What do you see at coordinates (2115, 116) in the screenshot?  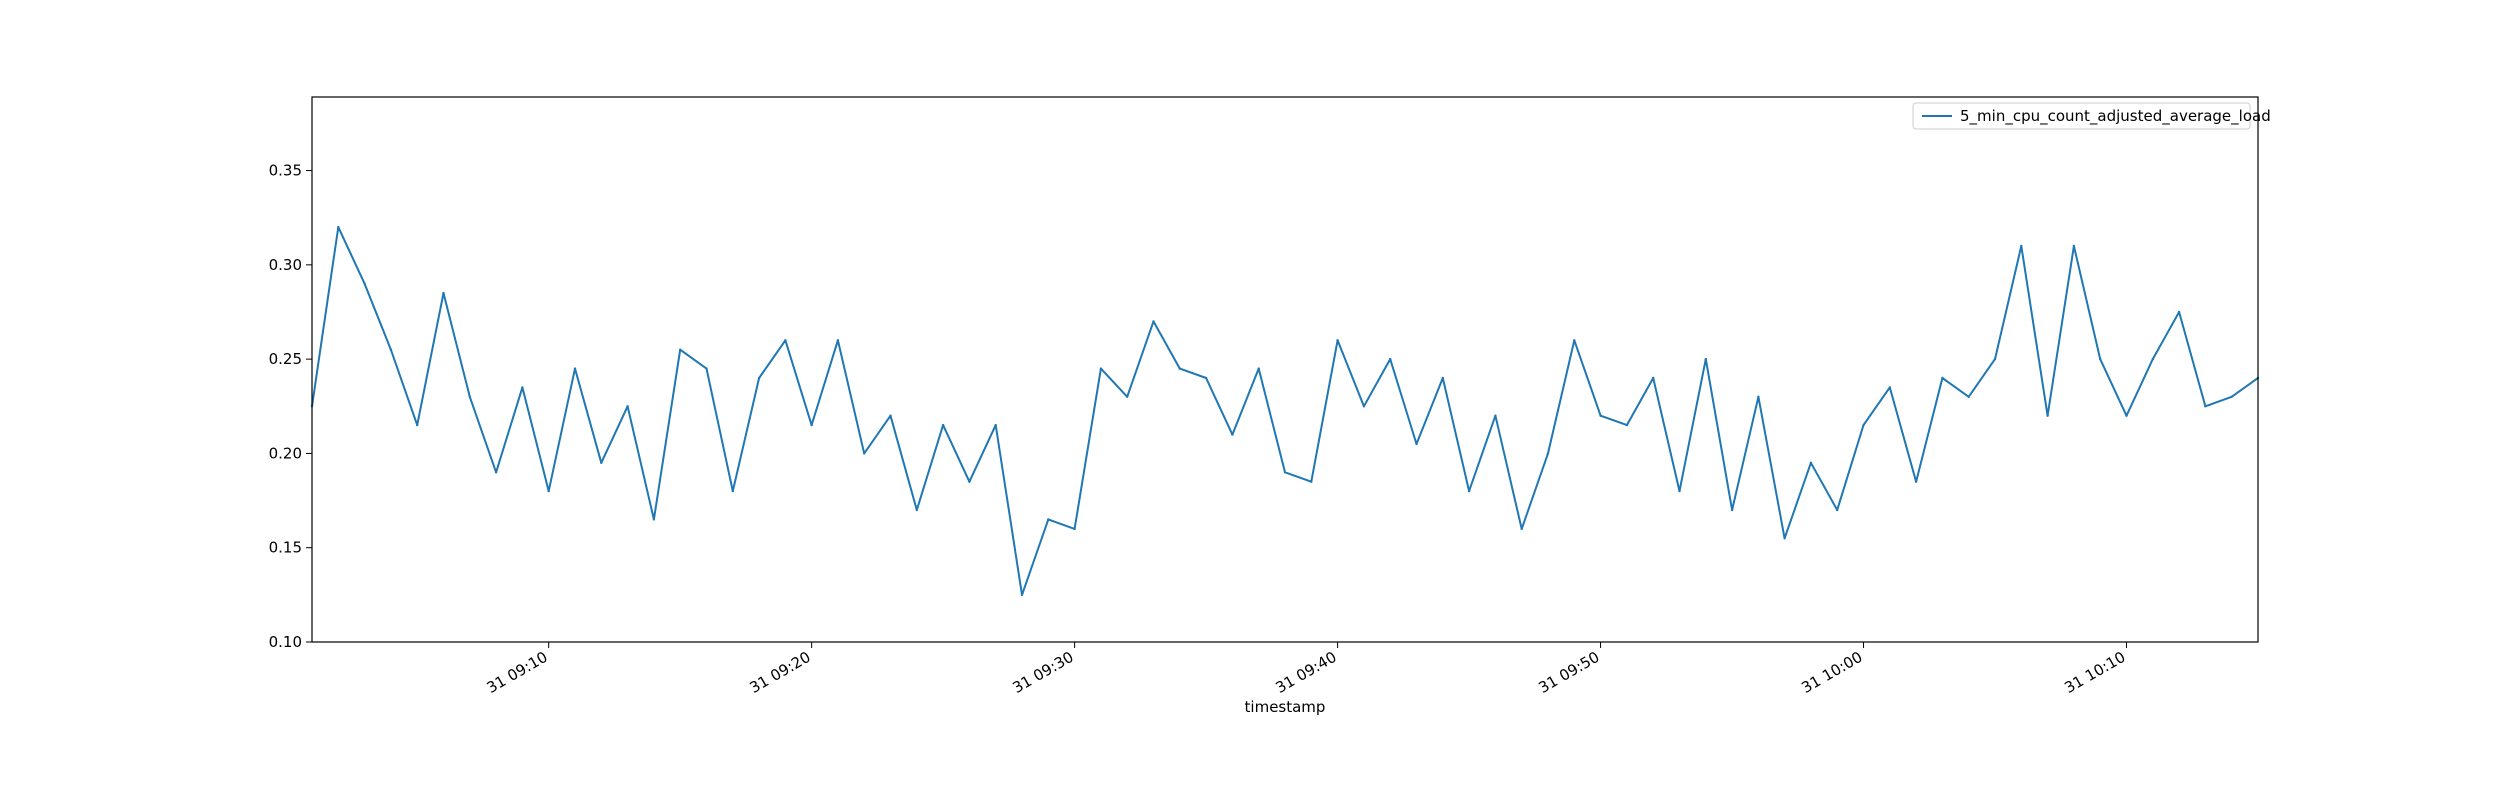 I see `legend-label: 5_min_cpu_count_adjusted_average_load` at bounding box center [2115, 116].